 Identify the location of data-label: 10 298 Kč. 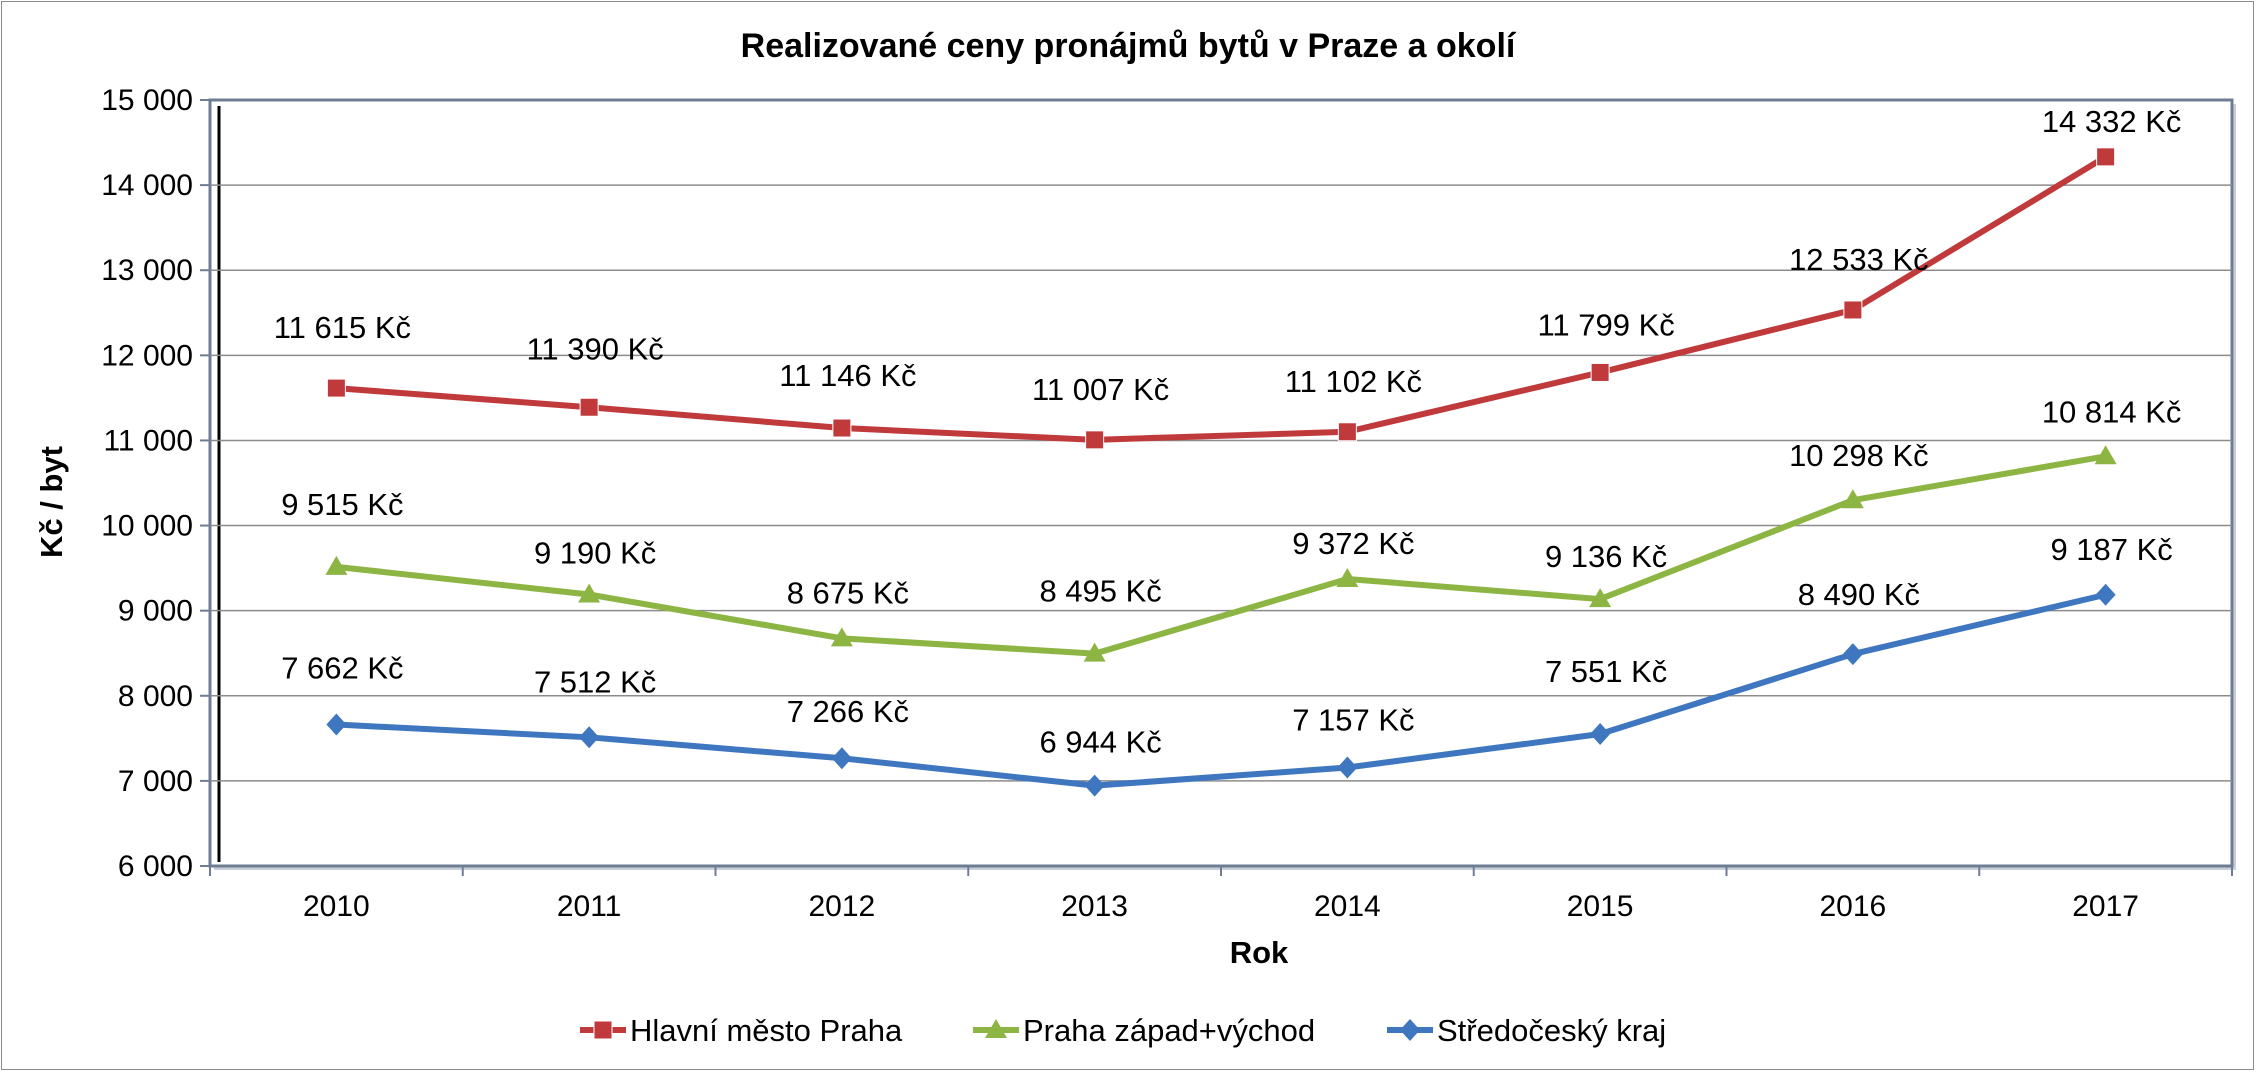
(1859, 455).